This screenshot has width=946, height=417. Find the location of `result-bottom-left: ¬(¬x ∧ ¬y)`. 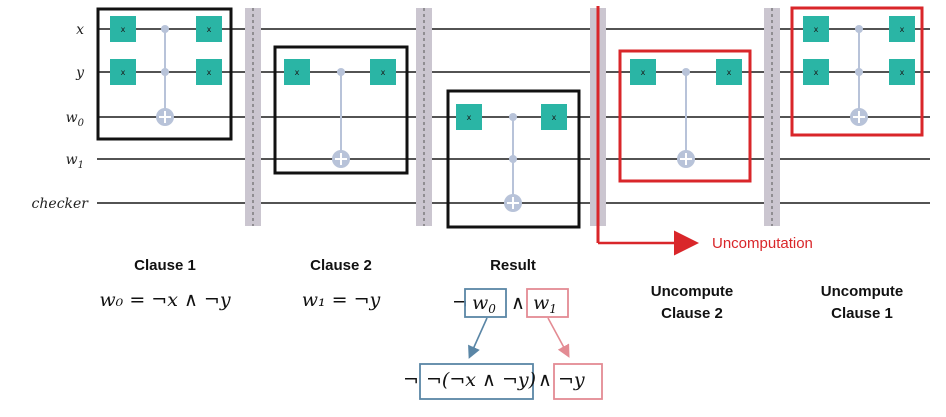

result-bottom-left: ¬(¬x ∧ ¬y) is located at coordinates (481, 380).